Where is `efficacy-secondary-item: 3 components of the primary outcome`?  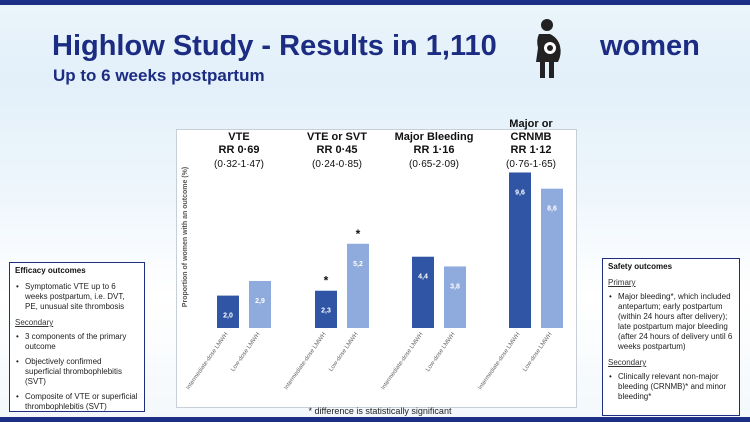
efficacy-secondary-item: 3 components of the primary outcome is located at coordinates (77, 342).